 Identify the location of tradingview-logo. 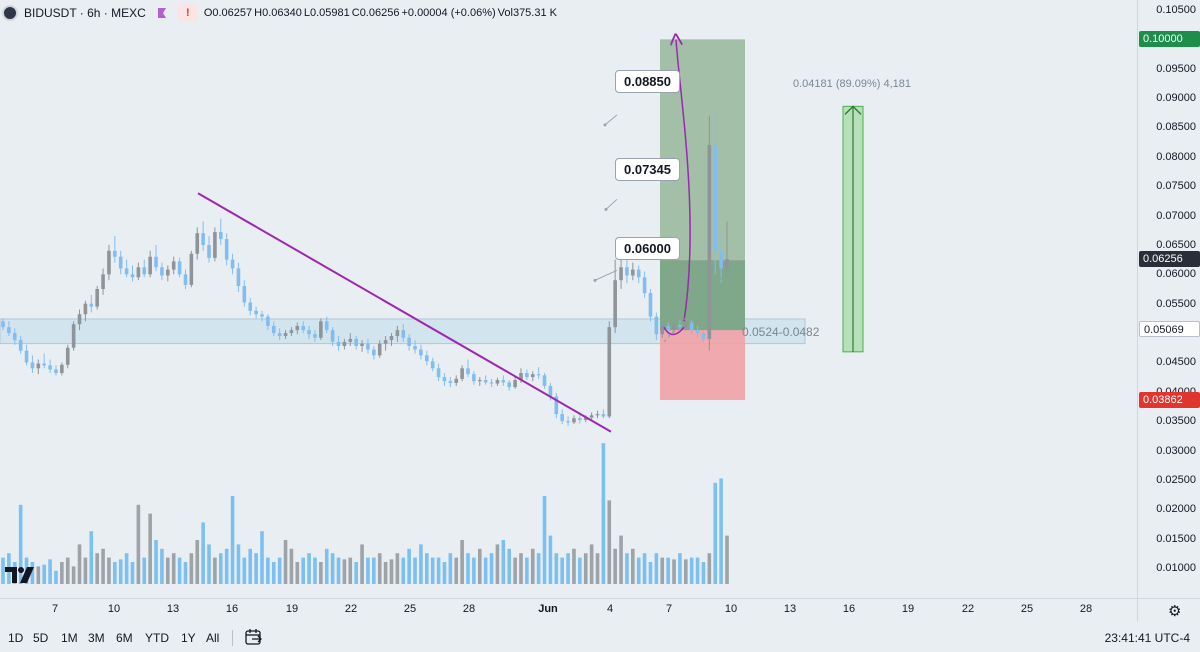
(20, 577).